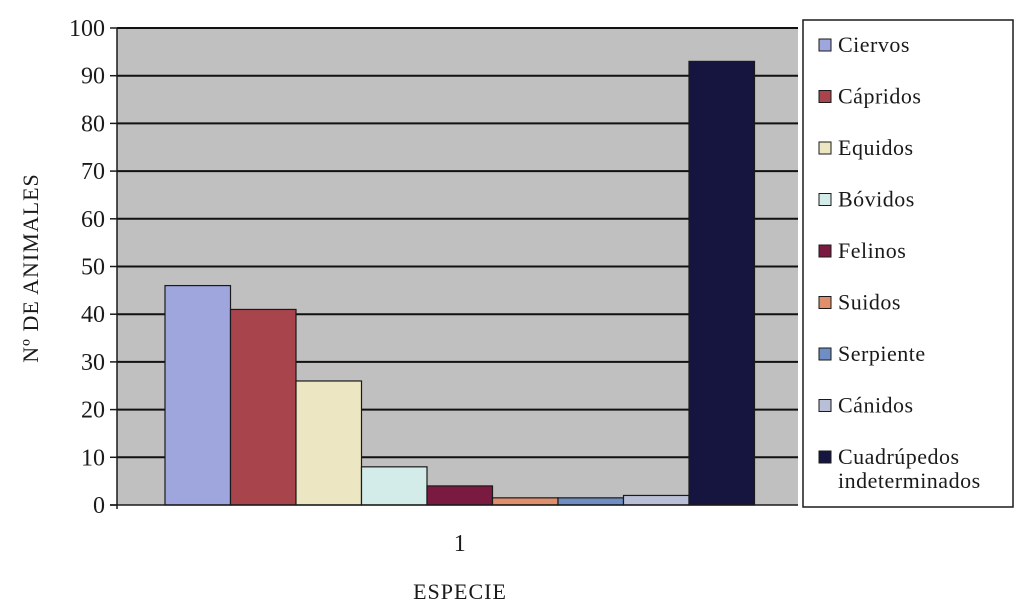 Image resolution: width=1018 pixels, height=604 pixels. What do you see at coordinates (869, 302) in the screenshot?
I see `legend-label-suidos: Suidos` at bounding box center [869, 302].